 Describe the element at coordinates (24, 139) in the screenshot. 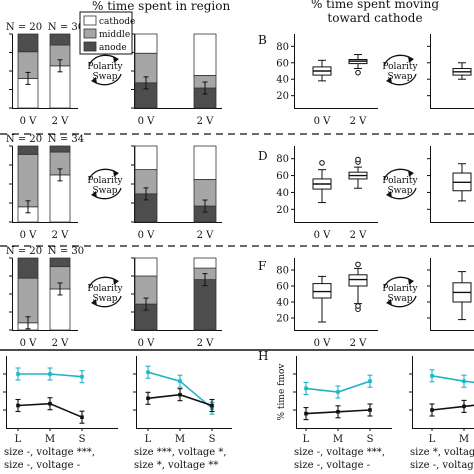

I see `n-label: N = 20` at that location.